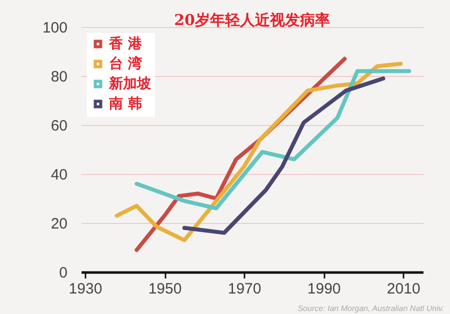 This screenshot has width=450, height=314. Describe the element at coordinates (252, 20) in the screenshot. I see `chart-title: 20岁年轻人近视发病率` at that location.